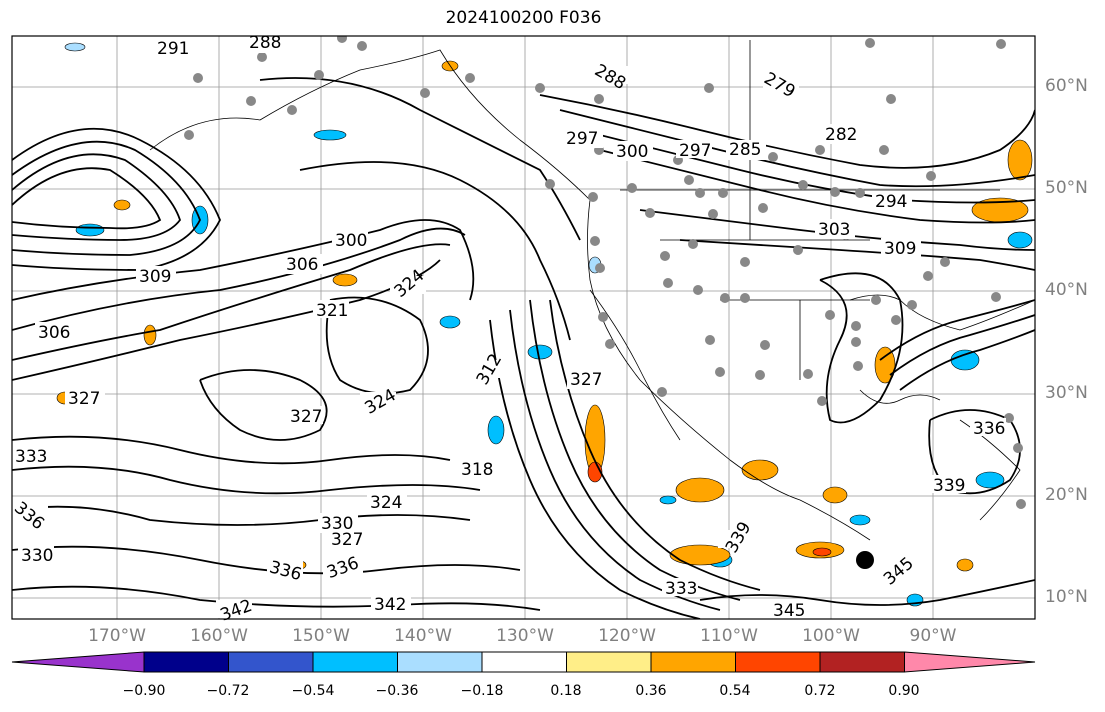  What do you see at coordinates (390, 605) in the screenshot?
I see `contour-label: 342` at bounding box center [390, 605].